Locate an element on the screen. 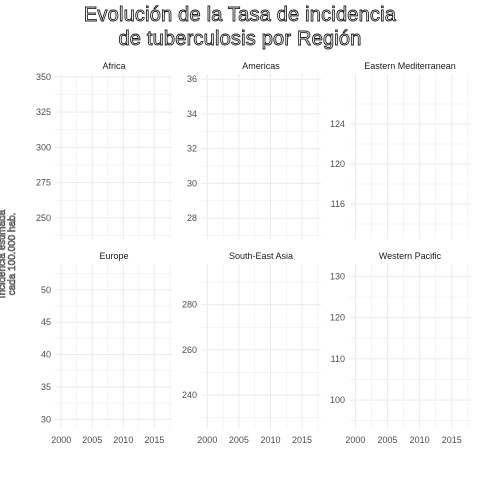  y-tick-label: 325 is located at coordinates (43, 112).